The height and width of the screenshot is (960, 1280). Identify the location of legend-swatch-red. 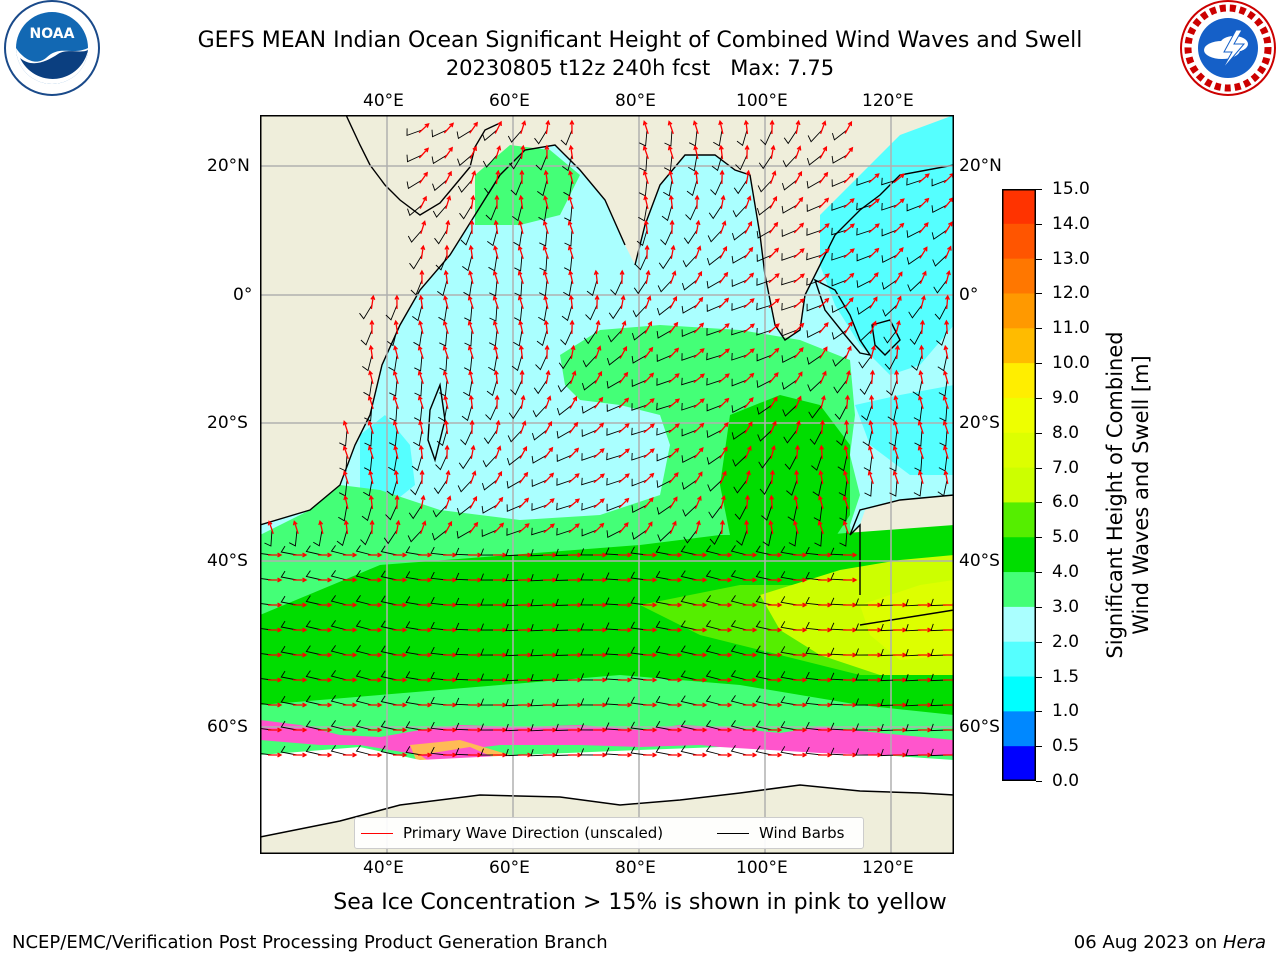
(377, 833).